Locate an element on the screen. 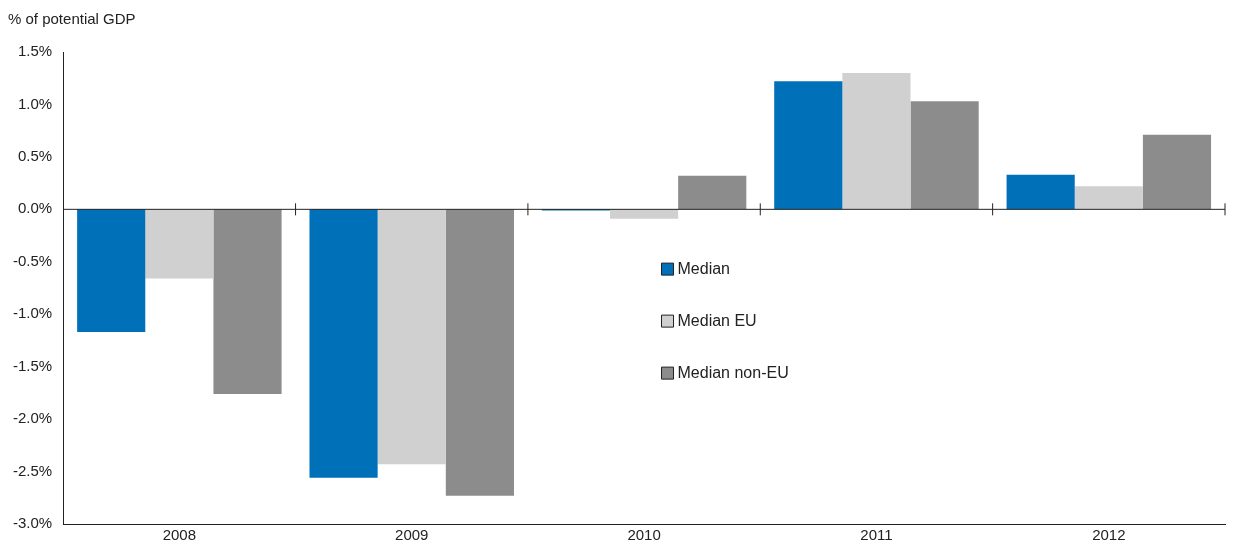 The height and width of the screenshot is (553, 1235). x-tick-label: 2011 is located at coordinates (876, 535).